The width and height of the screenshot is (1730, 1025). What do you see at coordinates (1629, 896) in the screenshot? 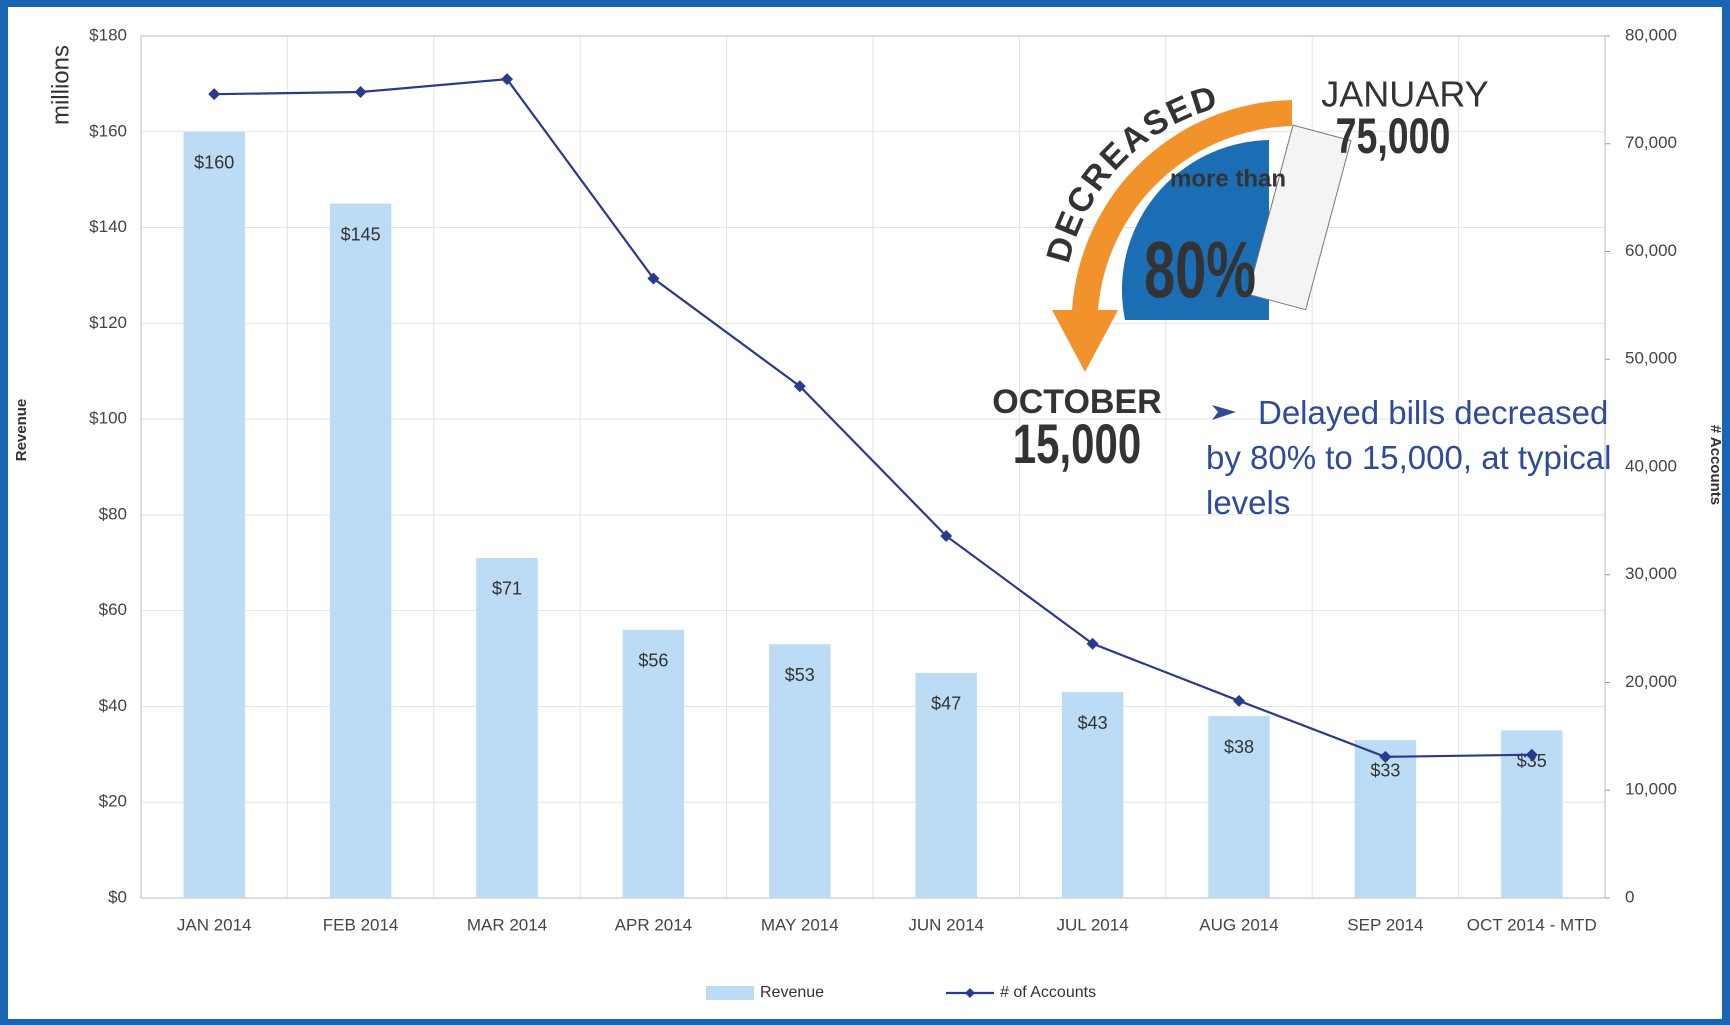
I see `y2-tick-label: 0` at bounding box center [1629, 896].